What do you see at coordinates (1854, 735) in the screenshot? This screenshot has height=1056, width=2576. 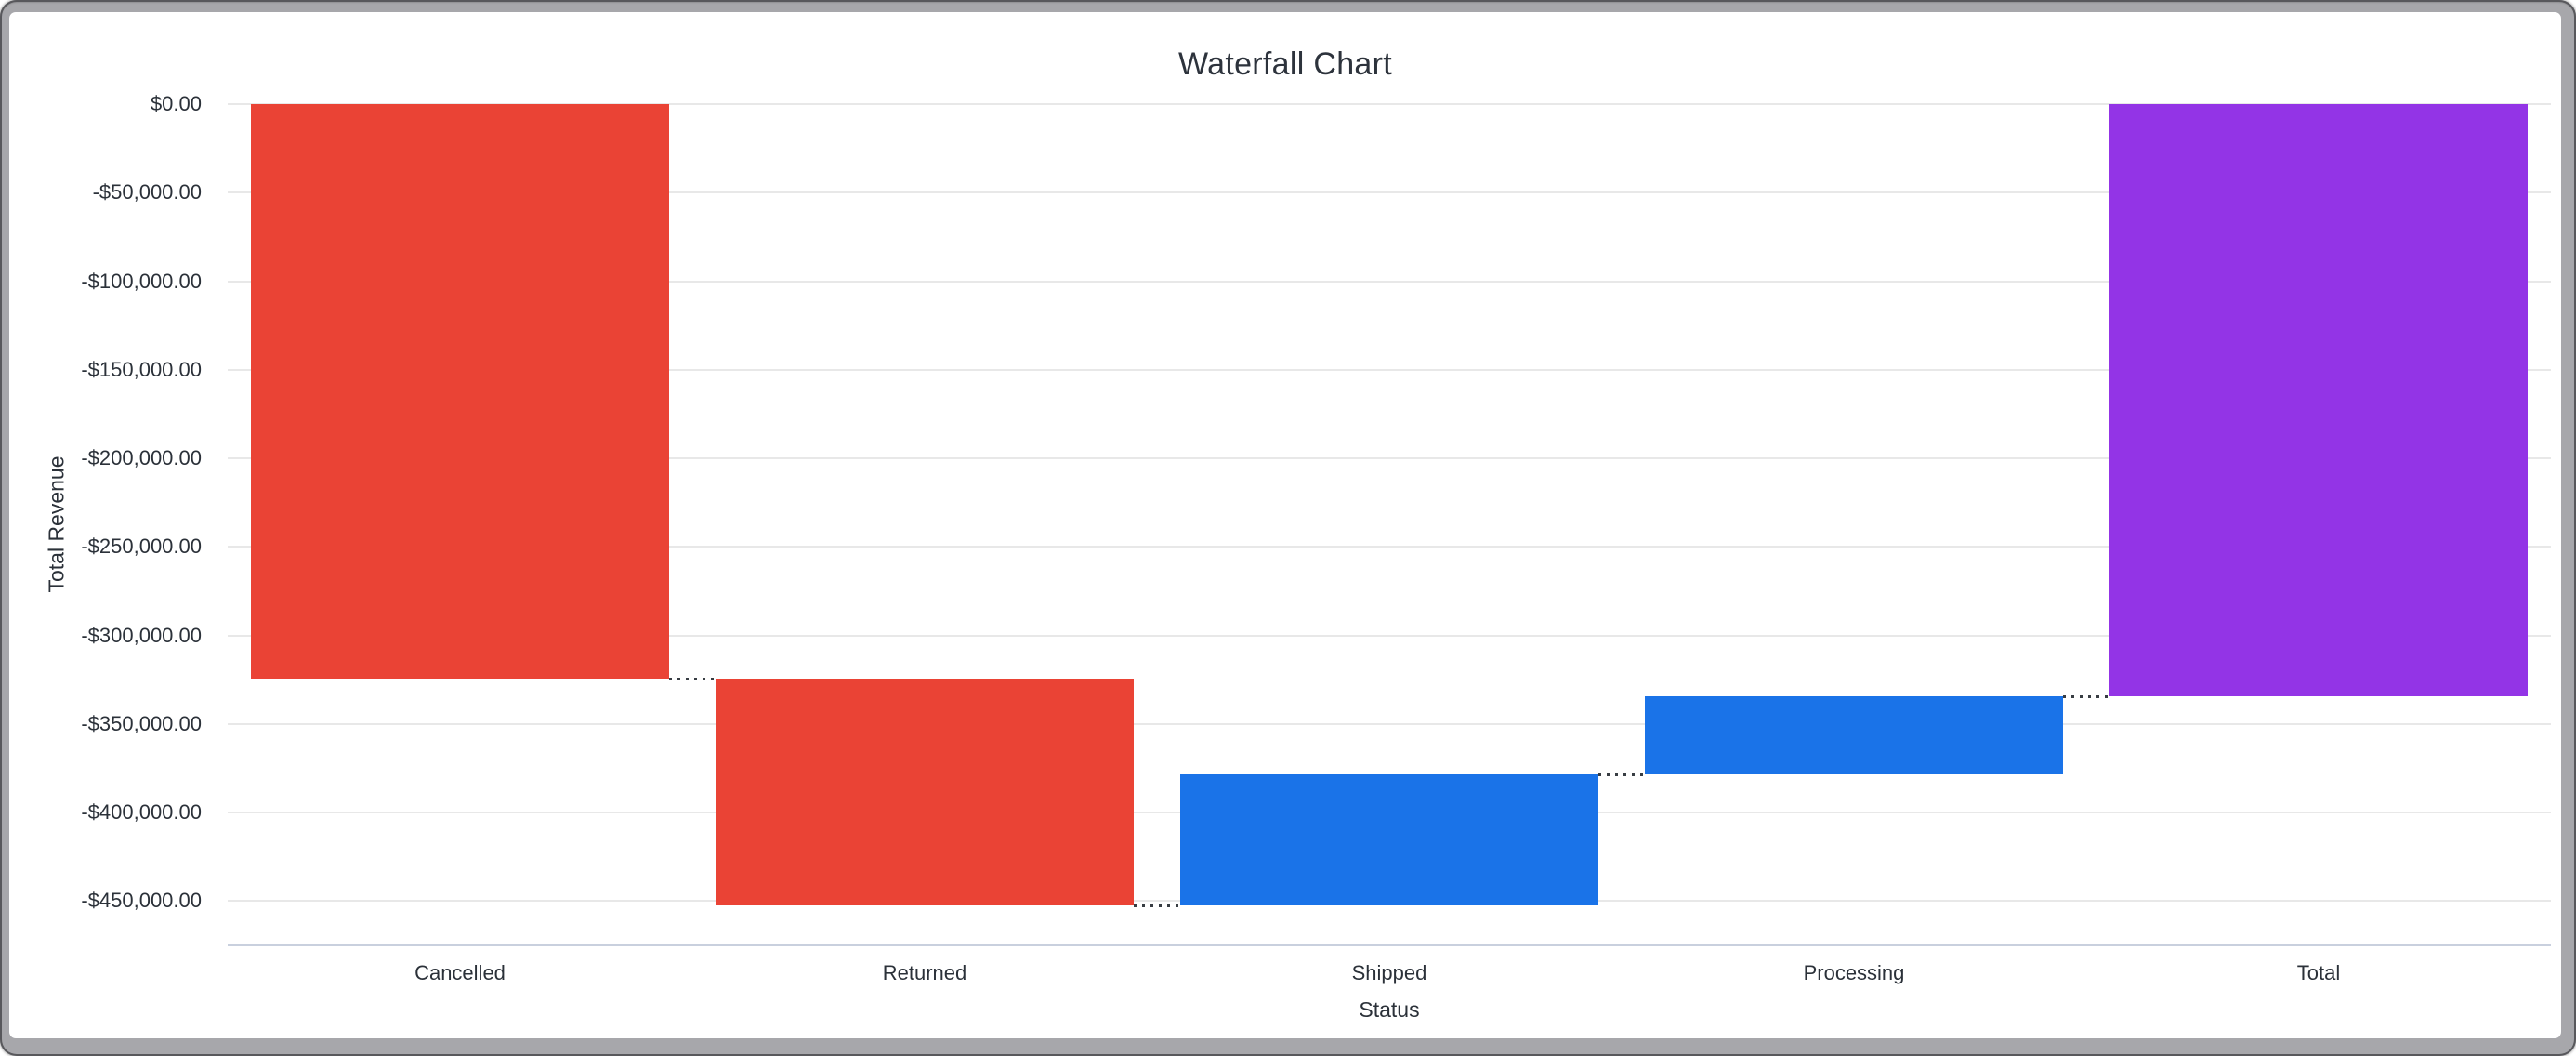 I see `bar-processing` at bounding box center [1854, 735].